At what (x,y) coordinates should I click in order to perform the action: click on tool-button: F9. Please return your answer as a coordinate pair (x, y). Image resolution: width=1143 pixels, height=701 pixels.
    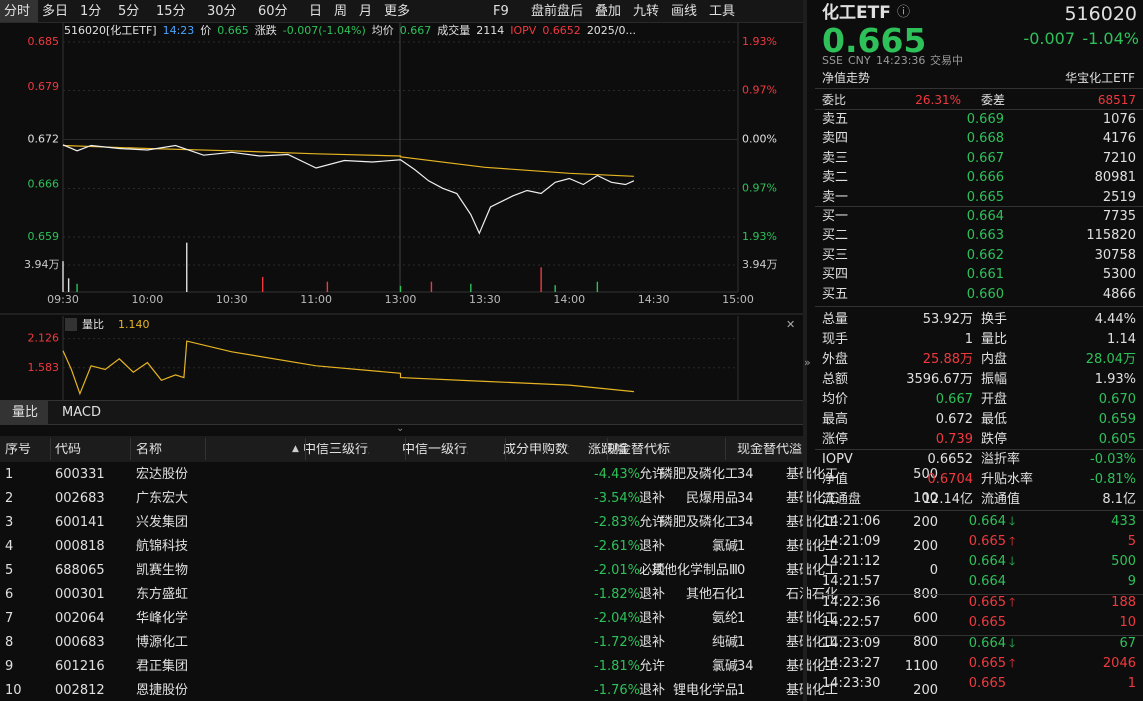
    Looking at the image, I should click on (501, 11).